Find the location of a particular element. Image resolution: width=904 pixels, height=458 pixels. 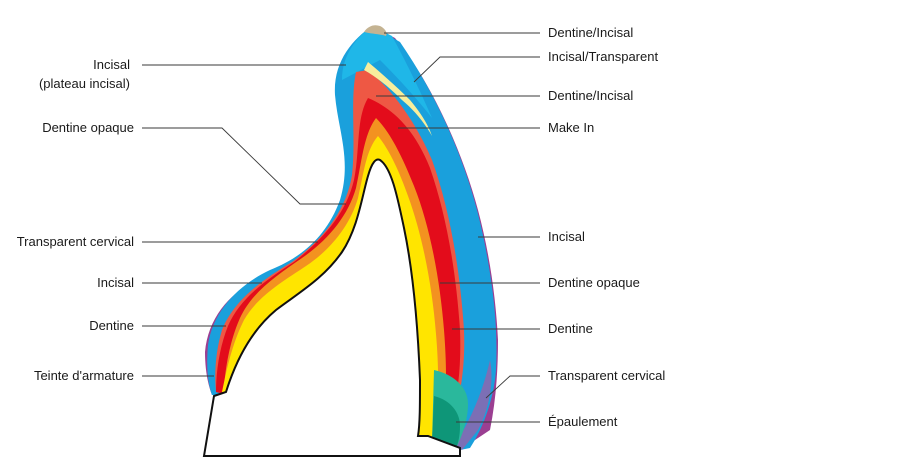

layer-incisal-transparent is located at coordinates (387, 72).